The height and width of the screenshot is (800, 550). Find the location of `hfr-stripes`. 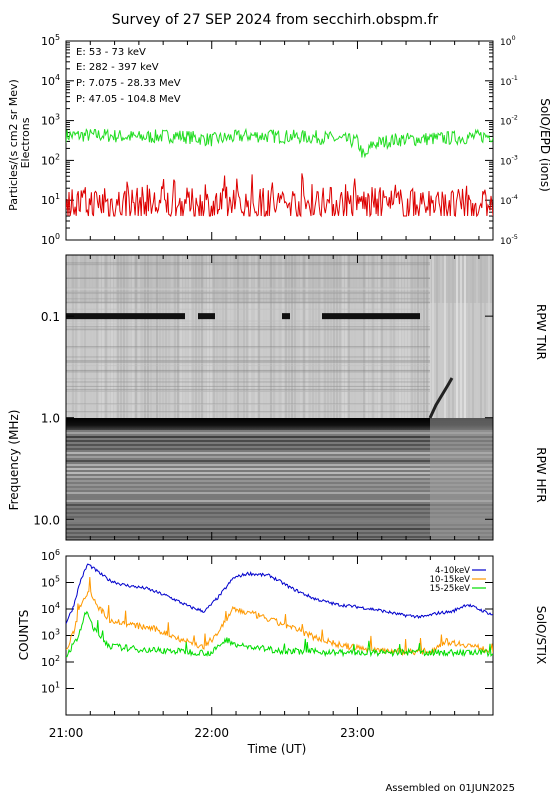

hfr-stripes is located at coordinates (279, 485).